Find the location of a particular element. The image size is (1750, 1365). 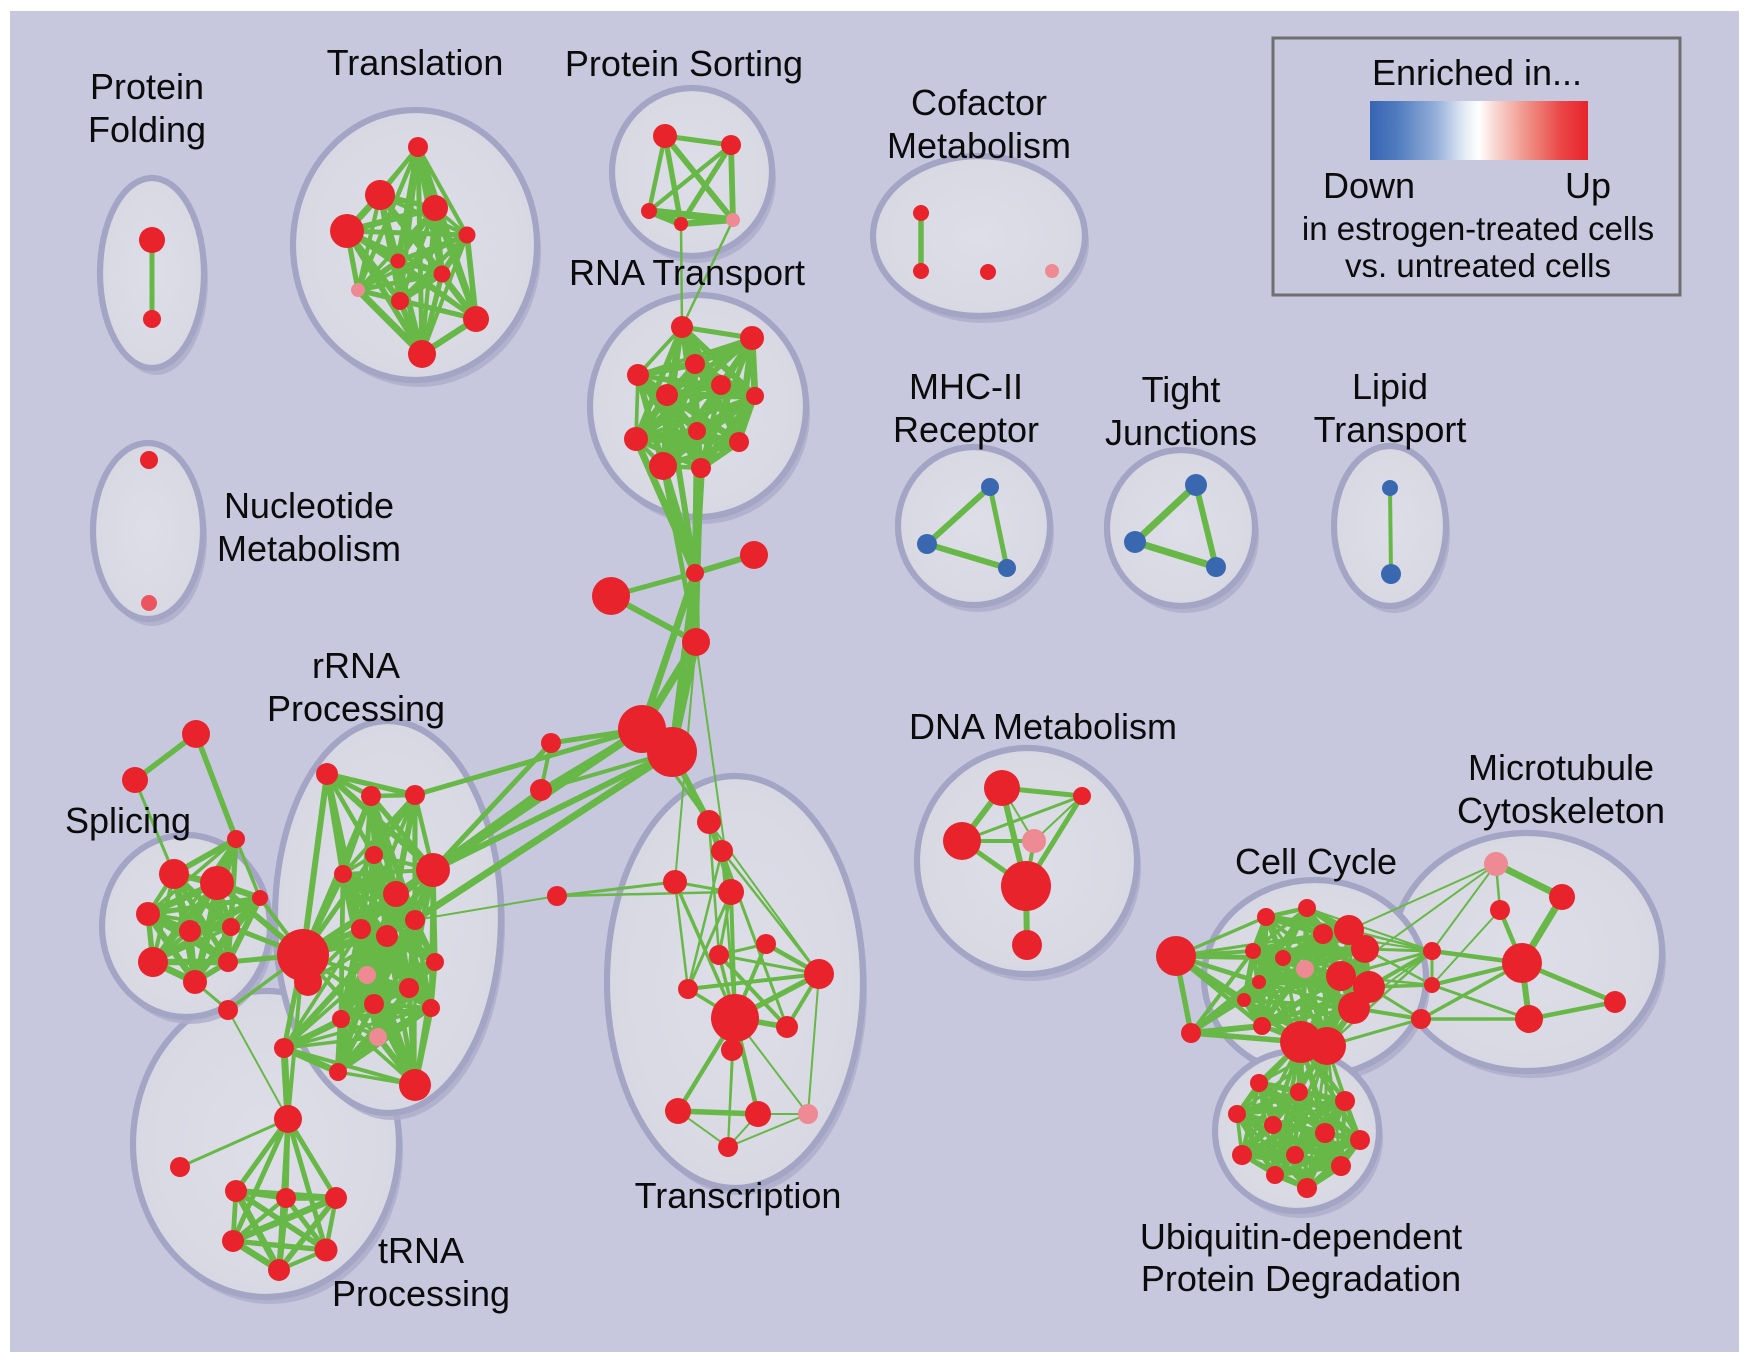

svg-text: Cell Cycle is located at coordinates (1316, 861).